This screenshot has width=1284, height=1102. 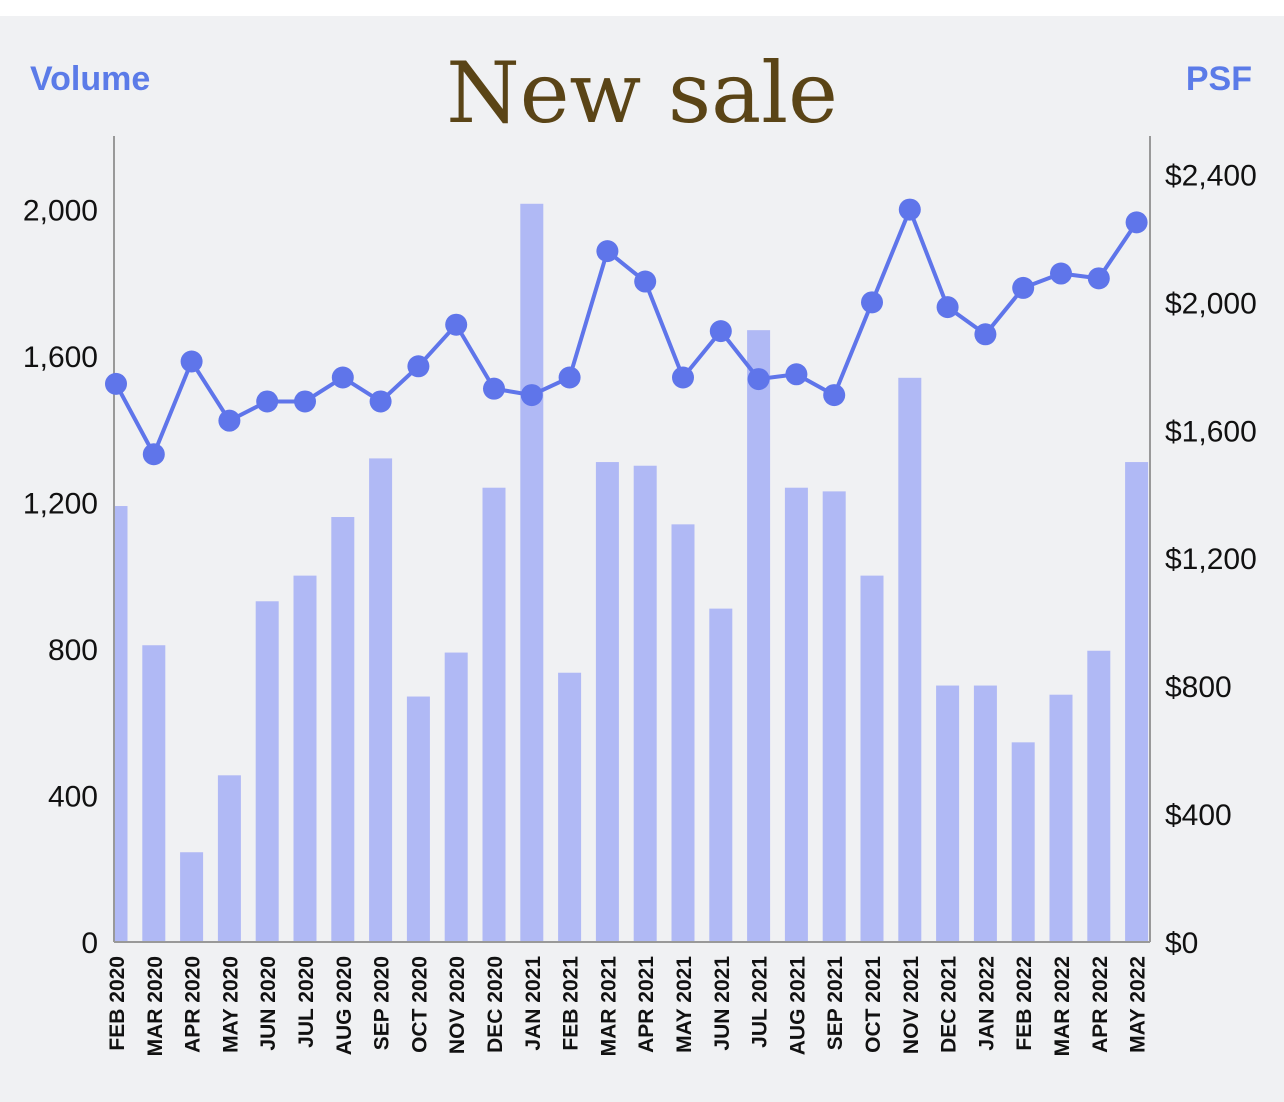 What do you see at coordinates (1024, 1003) in the screenshot?
I see `x-tick-label: FEB 2022` at bounding box center [1024, 1003].